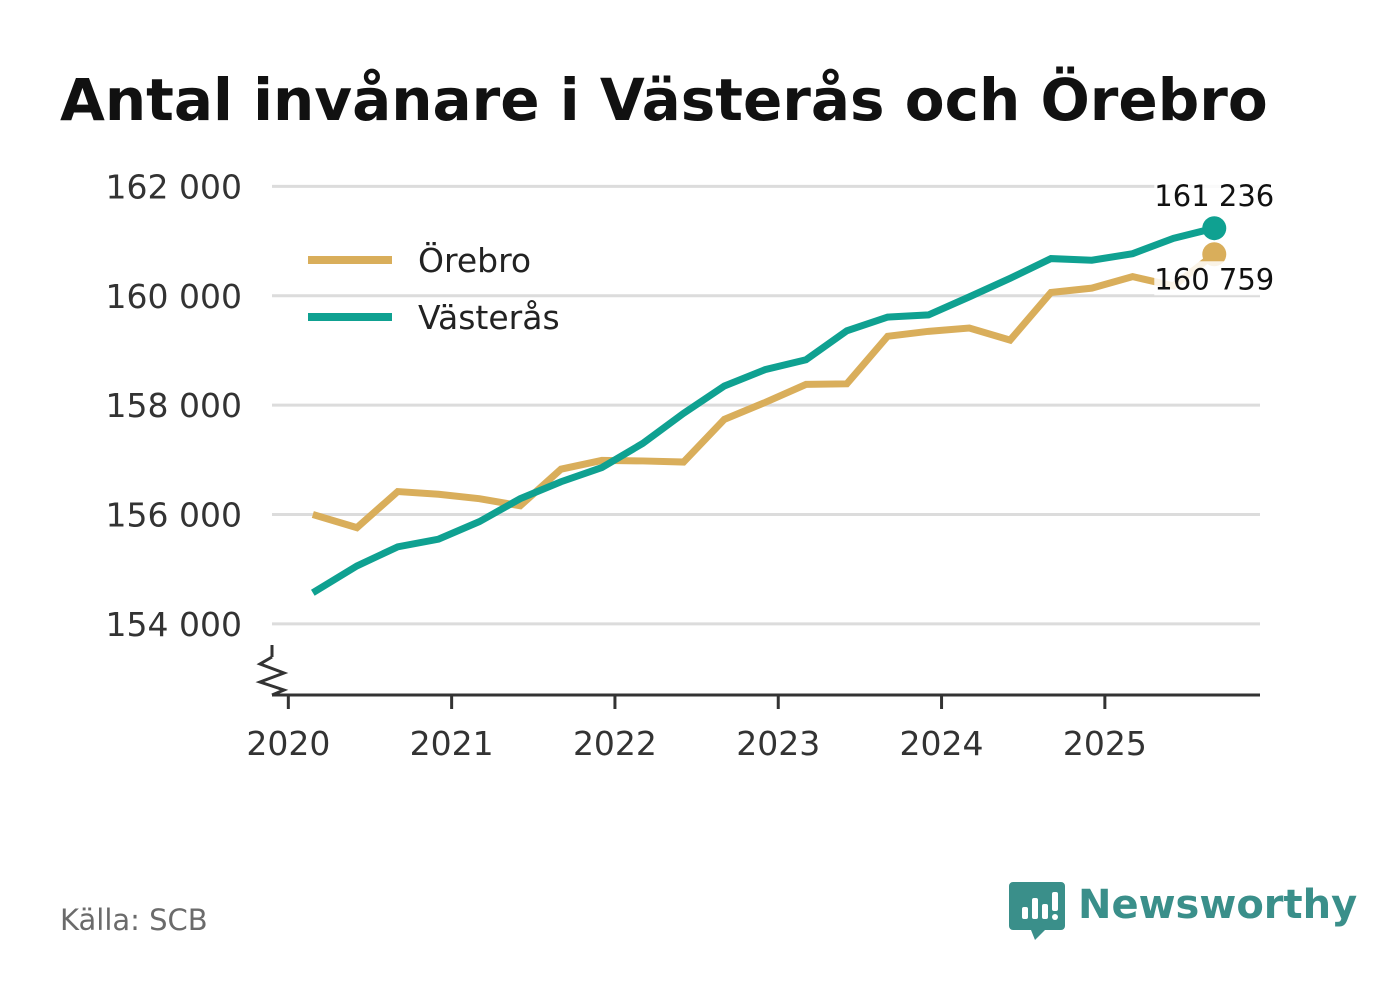 The height and width of the screenshot is (999, 1382). Describe the element at coordinates (288, 743) in the screenshot. I see `x-tick-label: 2020` at that location.